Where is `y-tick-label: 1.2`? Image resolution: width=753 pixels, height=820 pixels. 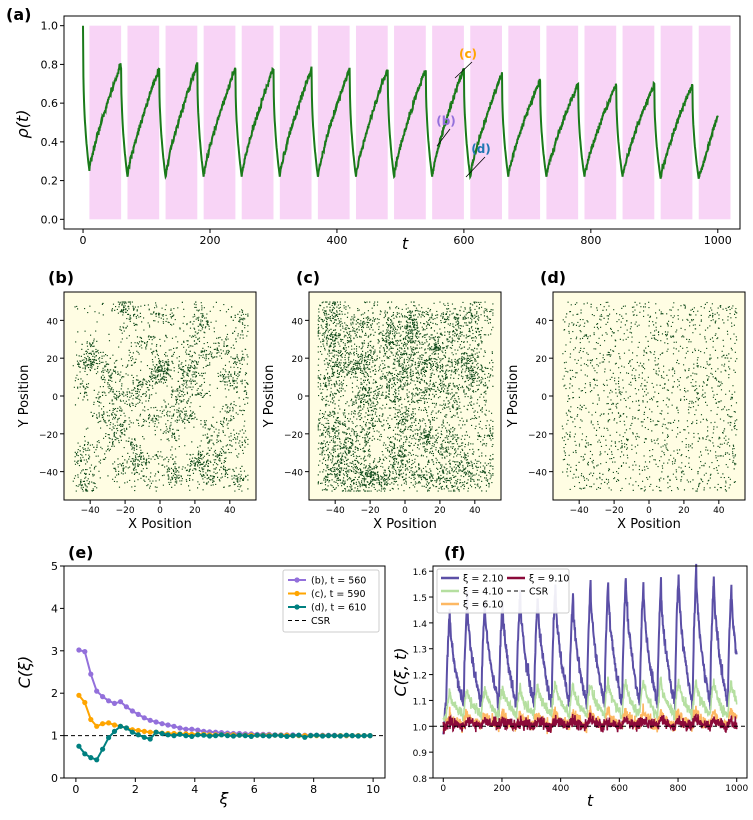
y-tick-label: 1.2 is located at coordinates (420, 677).